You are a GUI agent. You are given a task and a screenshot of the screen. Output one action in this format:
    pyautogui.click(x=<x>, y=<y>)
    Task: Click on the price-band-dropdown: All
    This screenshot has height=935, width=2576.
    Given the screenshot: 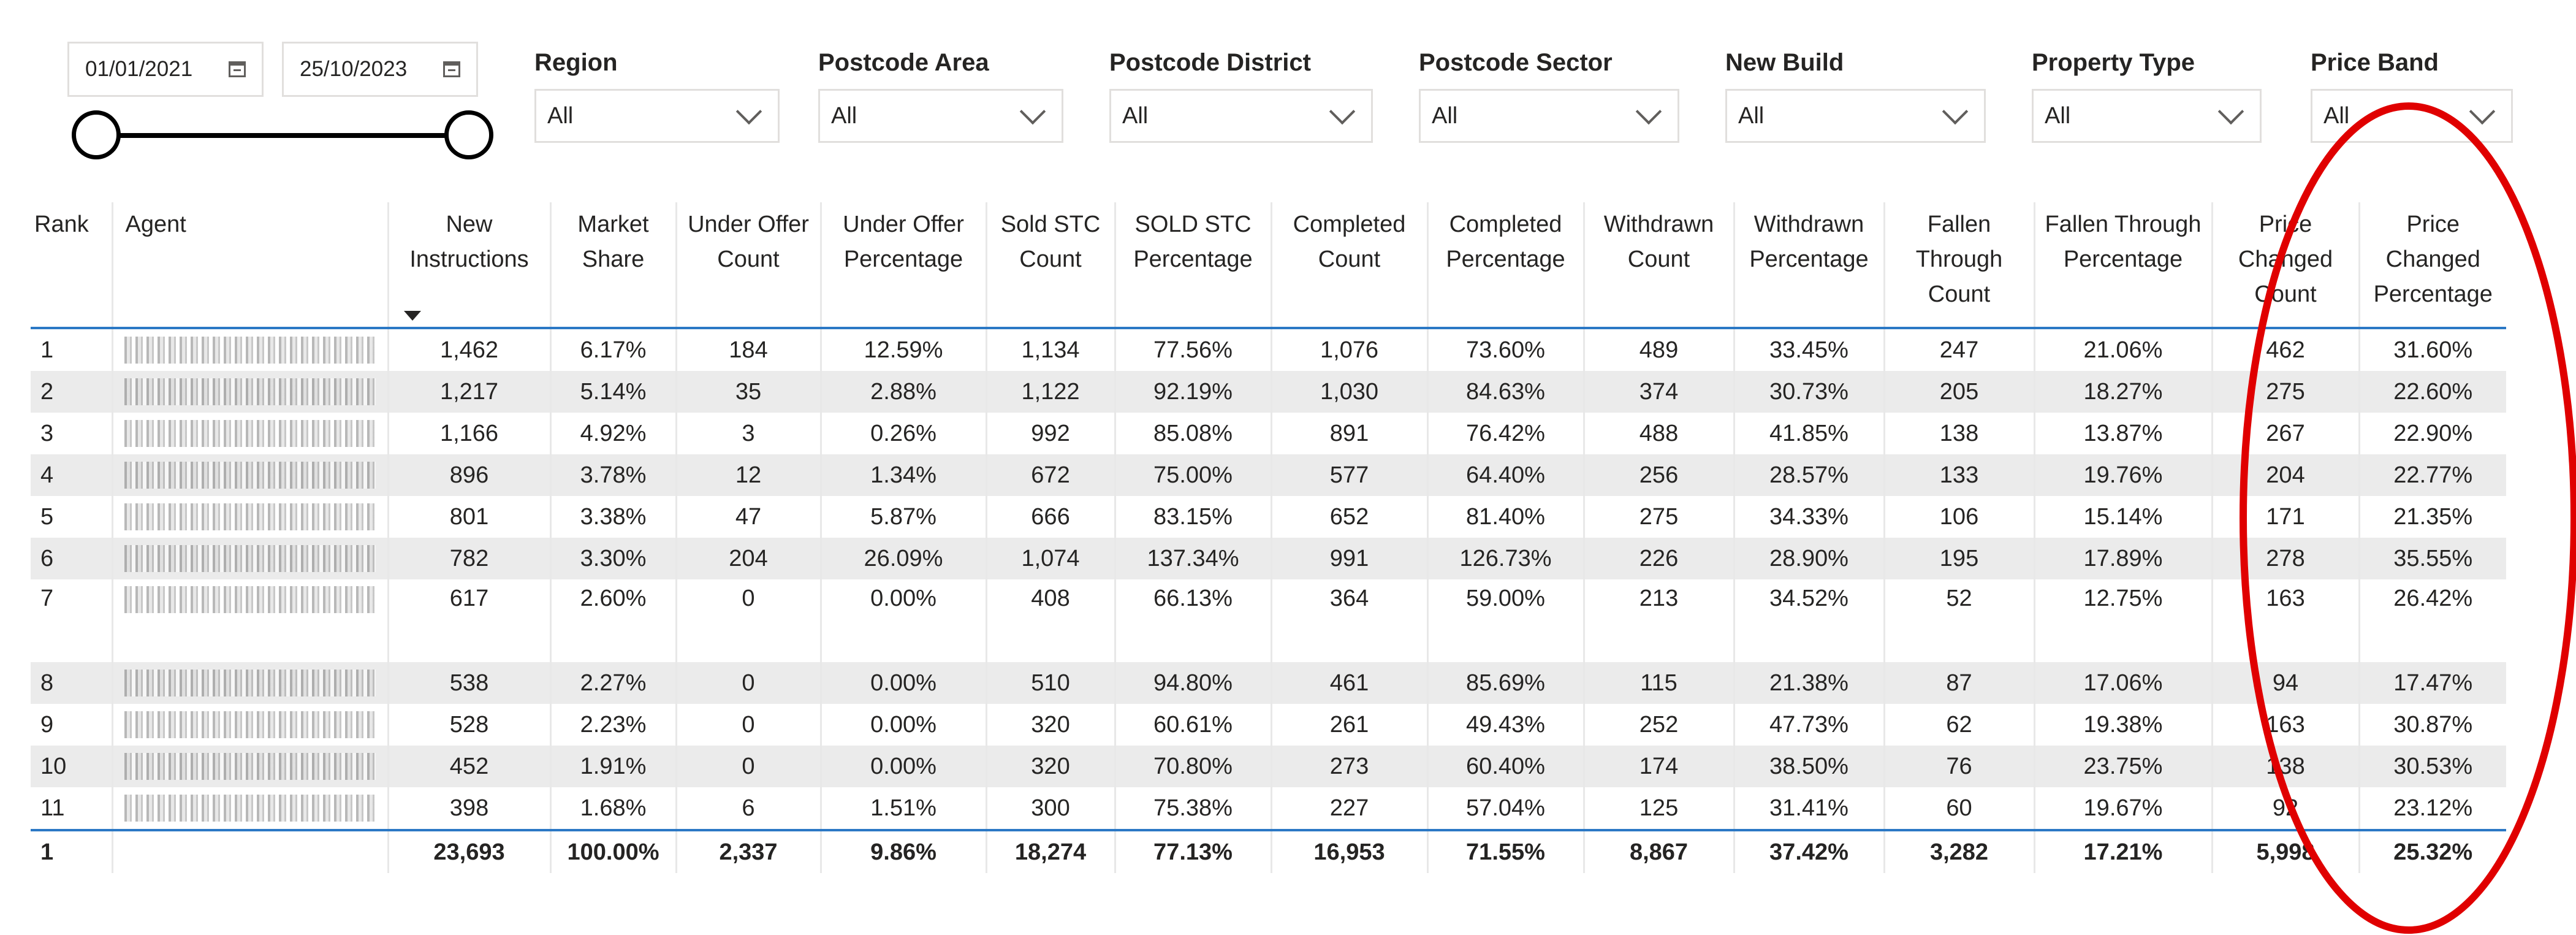 What is the action you would take?
    pyautogui.click(x=2412, y=116)
    